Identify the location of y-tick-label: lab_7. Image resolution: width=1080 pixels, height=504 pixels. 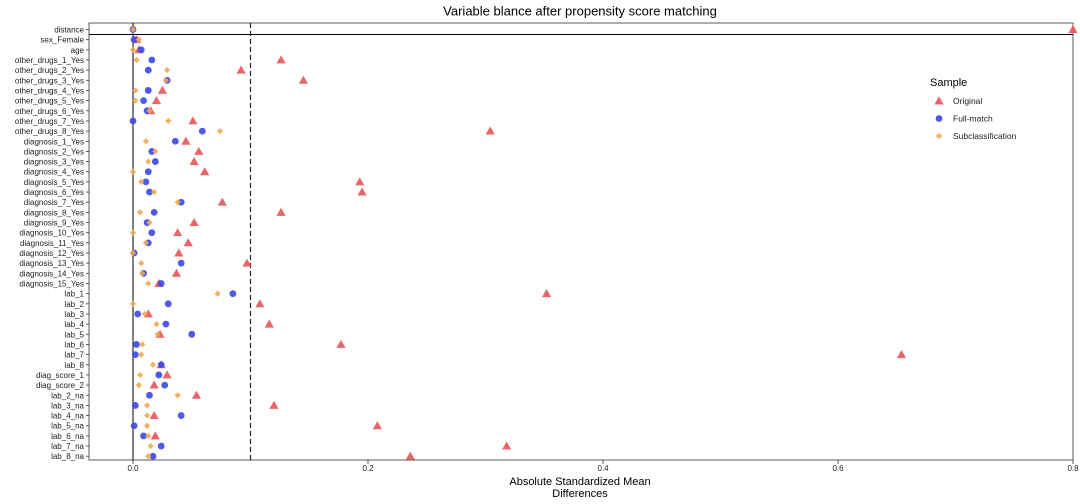
(74, 355).